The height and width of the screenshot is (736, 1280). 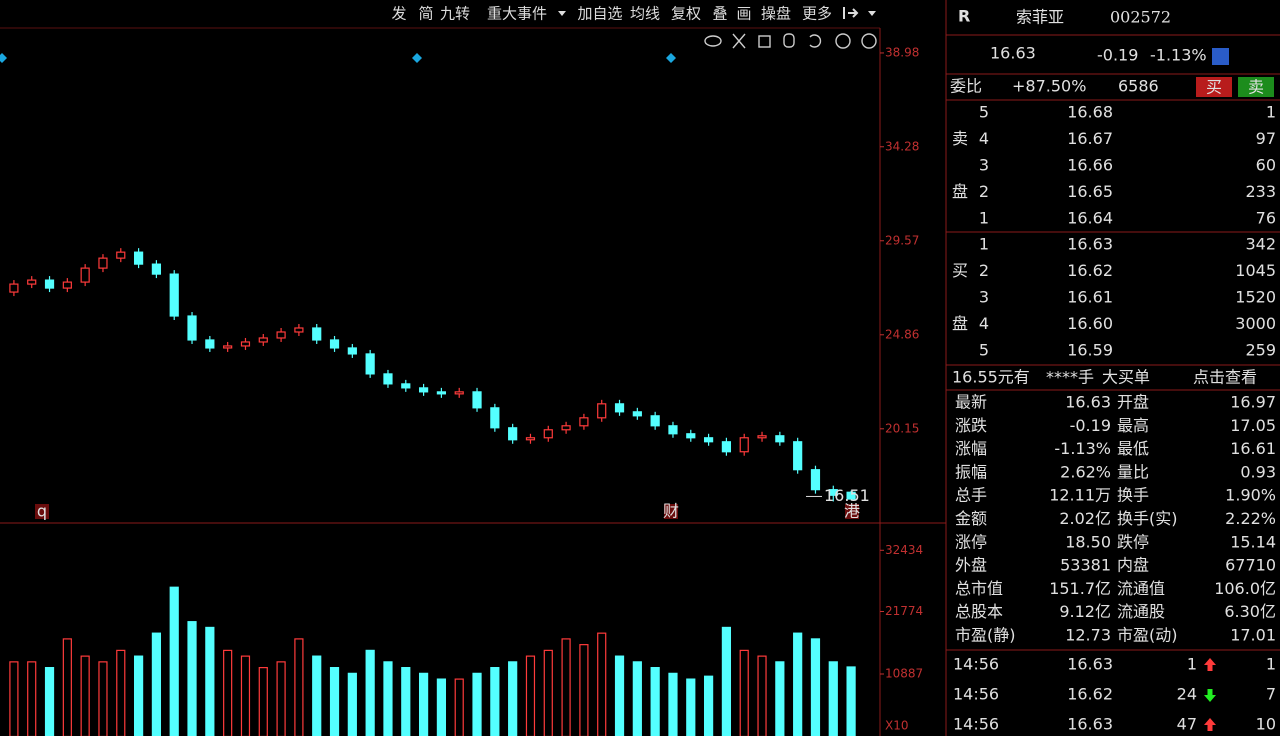 What do you see at coordinates (645, 14) in the screenshot?
I see `toolbar-item: 均线` at bounding box center [645, 14].